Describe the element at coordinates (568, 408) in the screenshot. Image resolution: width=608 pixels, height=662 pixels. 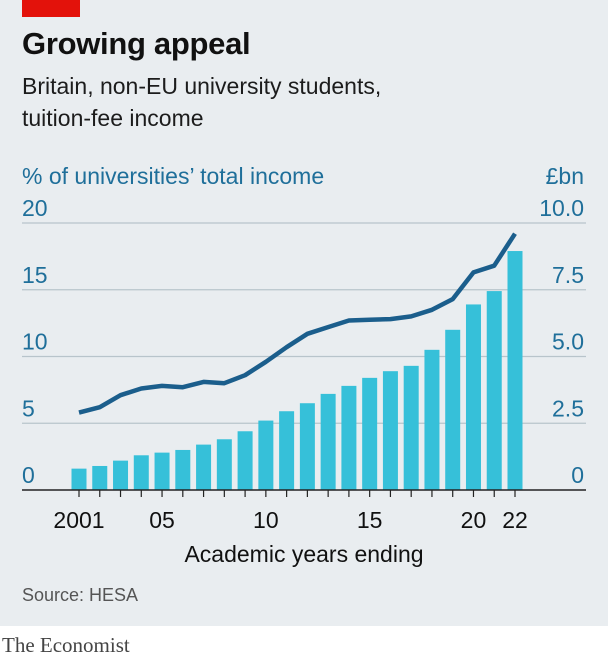
I see `right-tick-label: 2.5` at that location.